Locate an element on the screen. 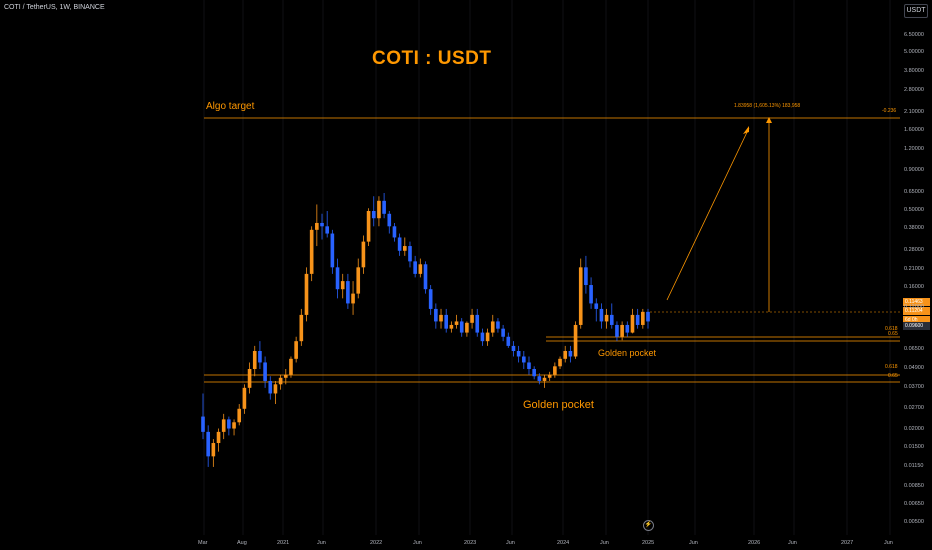 The image size is (932, 550). x-axis-tick: 2021 is located at coordinates (283, 543).